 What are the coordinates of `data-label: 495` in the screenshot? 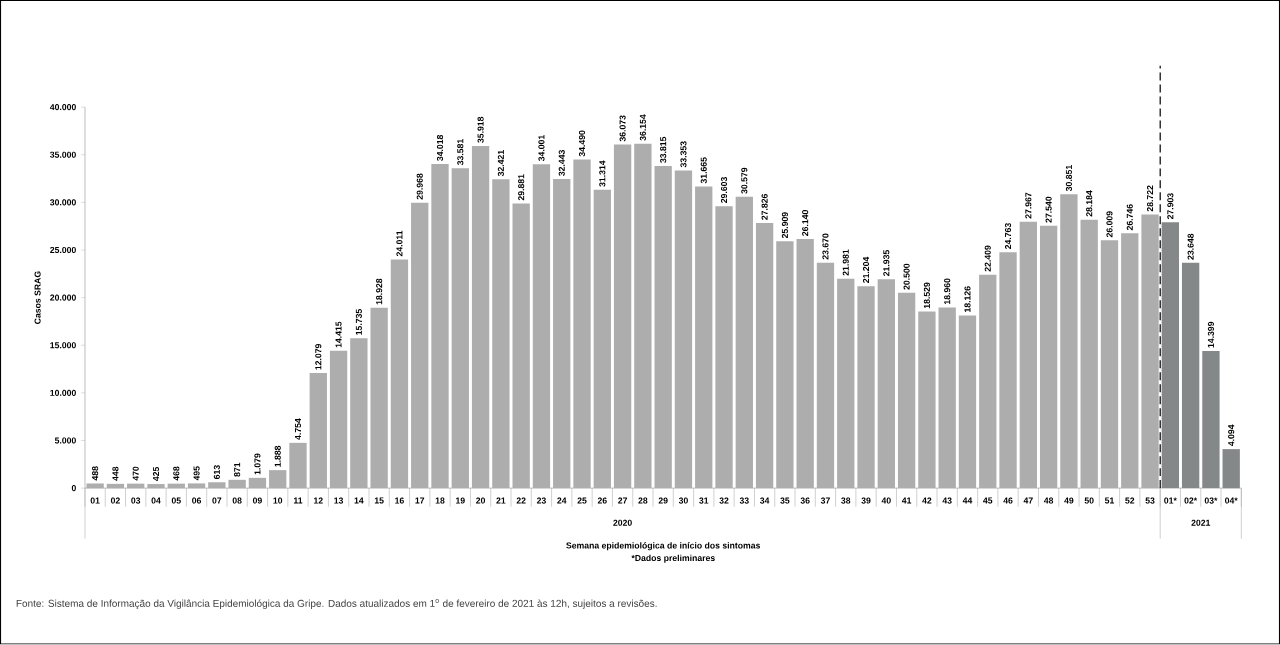 It's located at (196, 473).